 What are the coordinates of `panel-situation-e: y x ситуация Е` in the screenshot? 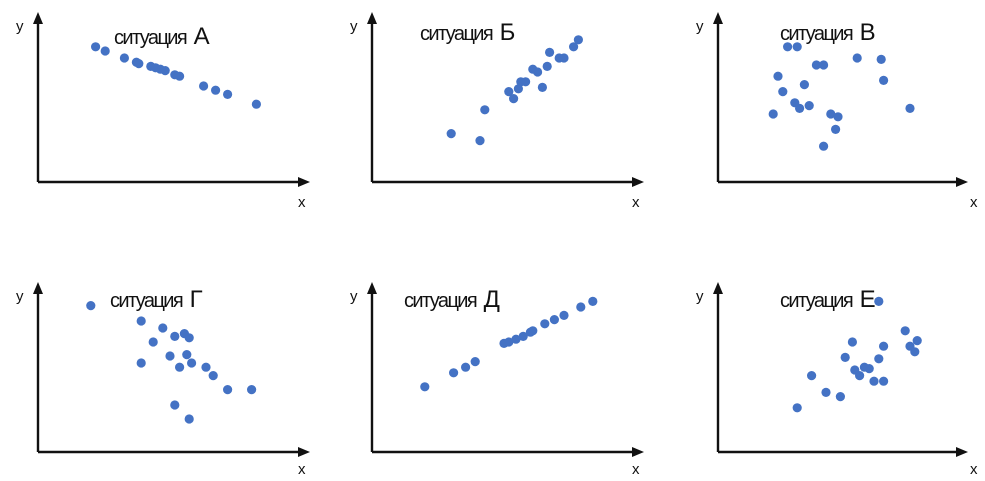 It's located at (837, 380).